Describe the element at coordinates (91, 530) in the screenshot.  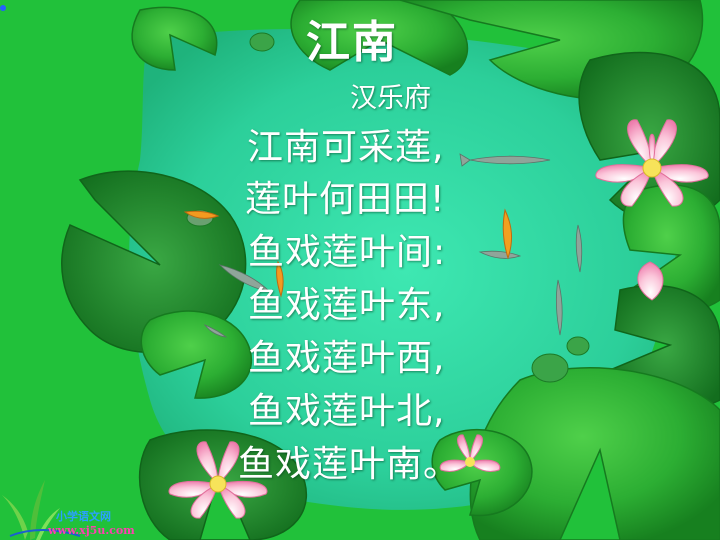
I see `site-url: www.xj5u.com` at that location.